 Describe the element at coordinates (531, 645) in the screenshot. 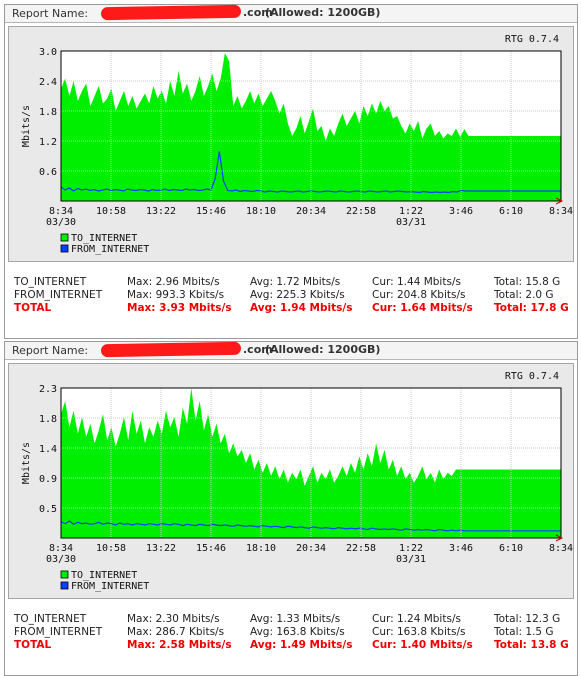

I see `stats-total: Total: 13.8 G` at that location.